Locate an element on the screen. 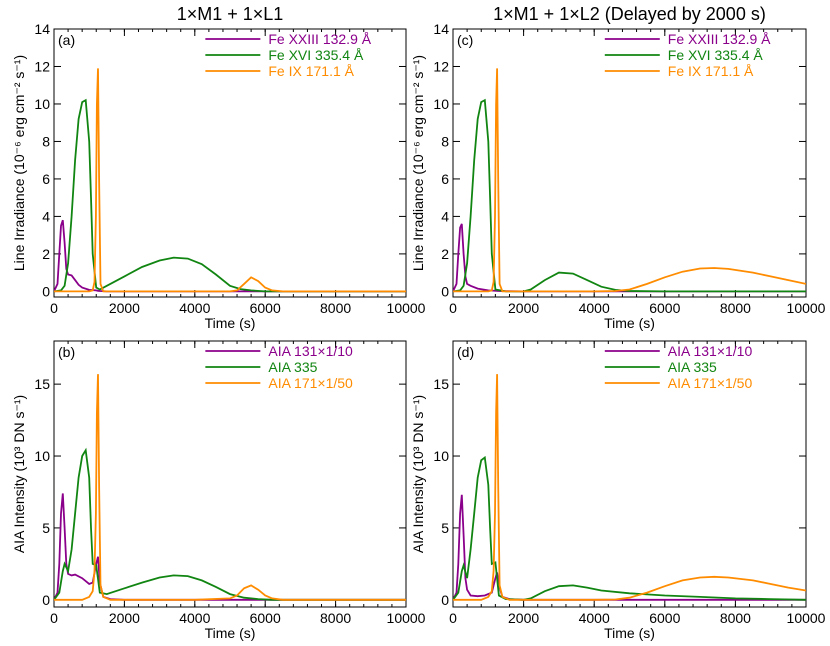 The width and height of the screenshot is (830, 646). panel-label: (a) is located at coordinates (66, 40).